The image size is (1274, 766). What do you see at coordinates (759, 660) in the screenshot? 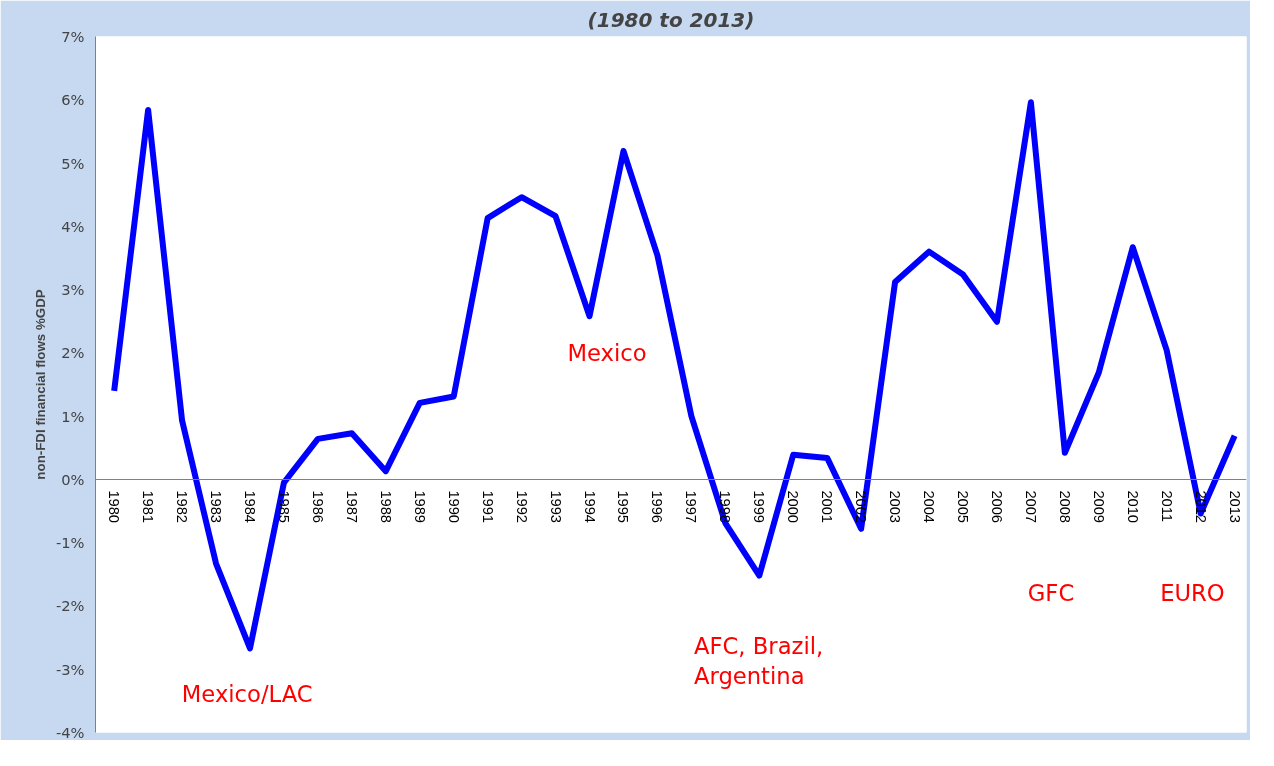
I see `annotation: AFC, Brazil, Argentina` at bounding box center [759, 660].